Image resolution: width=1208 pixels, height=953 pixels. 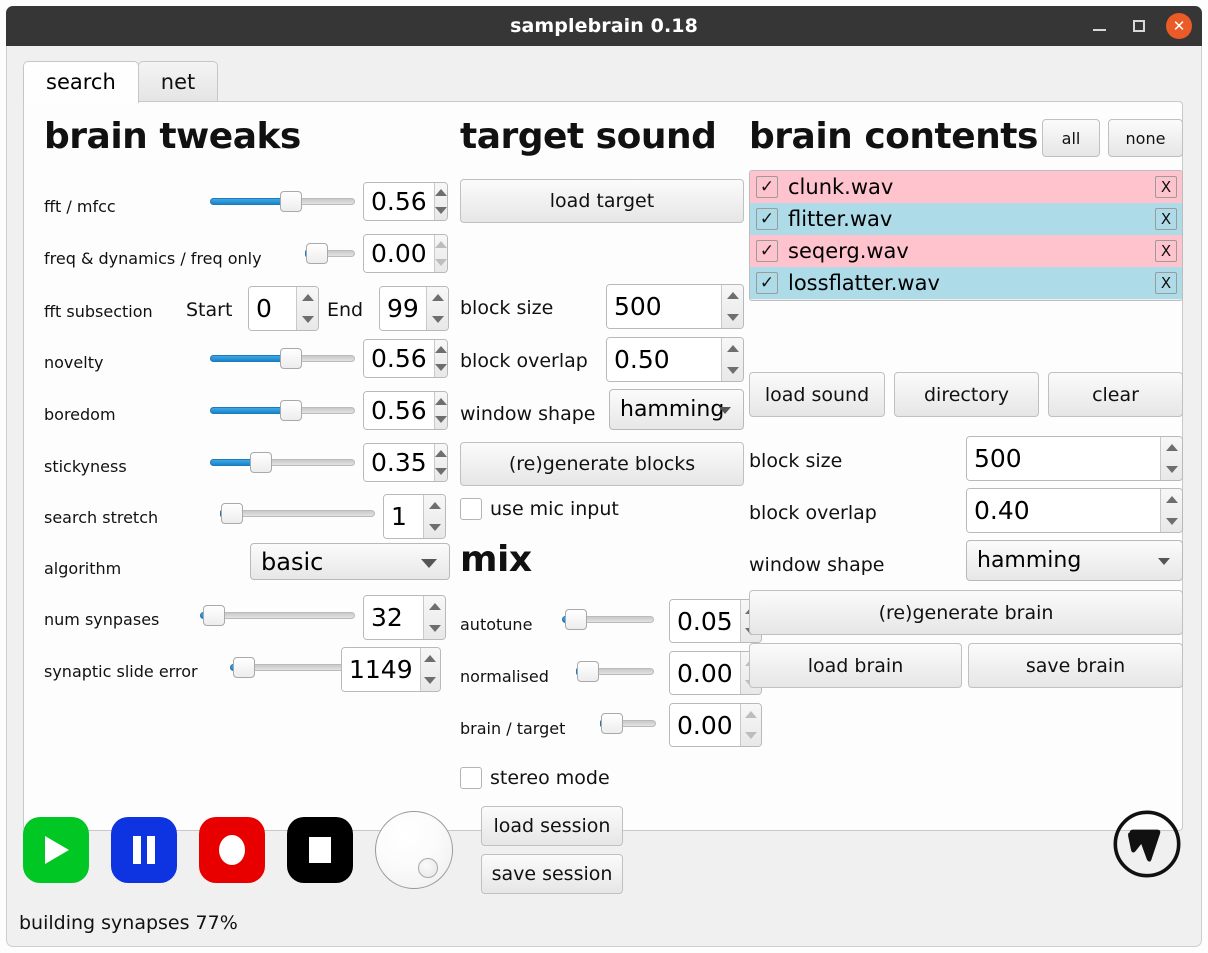 I want to click on play-button, so click(x=56, y=850).